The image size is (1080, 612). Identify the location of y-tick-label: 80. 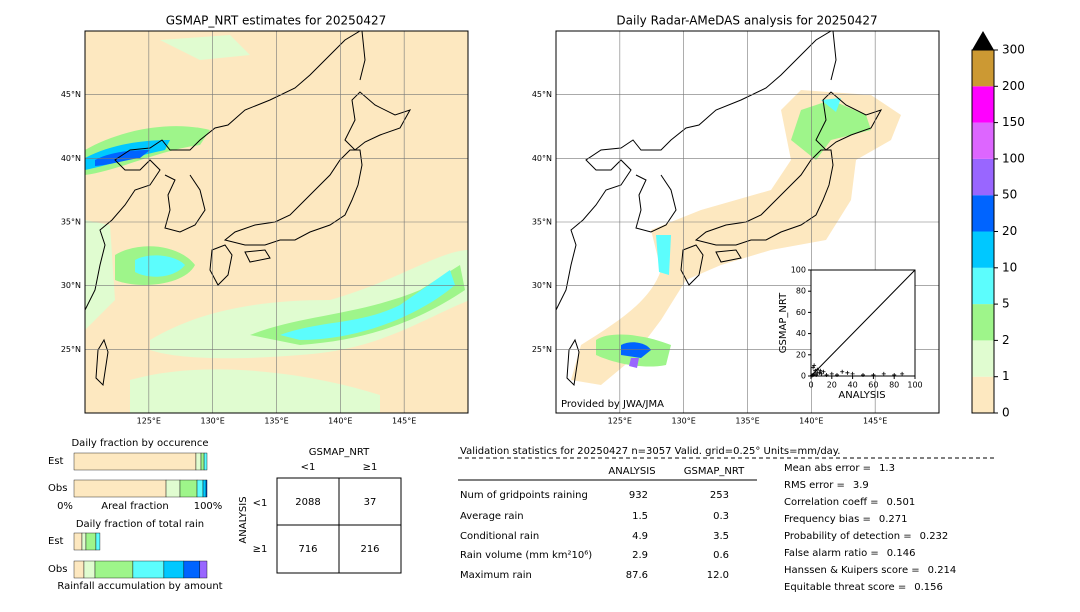
(801, 291).